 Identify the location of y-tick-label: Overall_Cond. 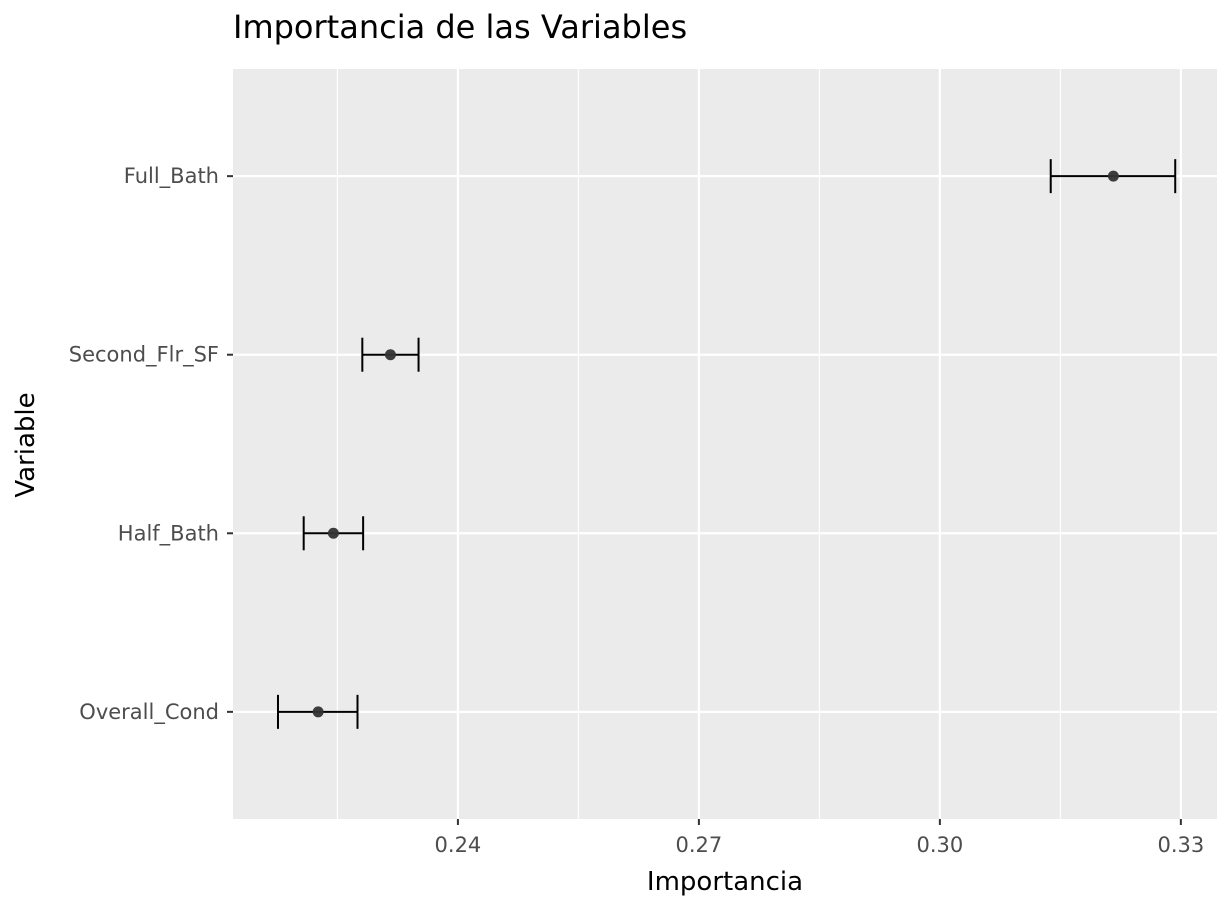
(149, 712).